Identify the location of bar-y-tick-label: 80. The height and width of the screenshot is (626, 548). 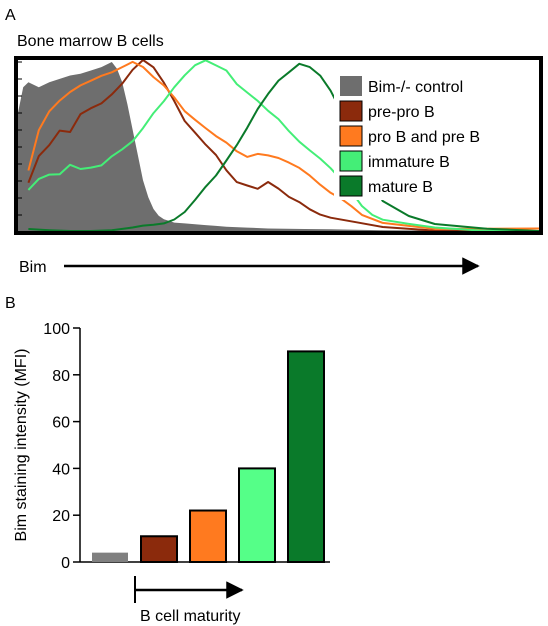
(61, 376).